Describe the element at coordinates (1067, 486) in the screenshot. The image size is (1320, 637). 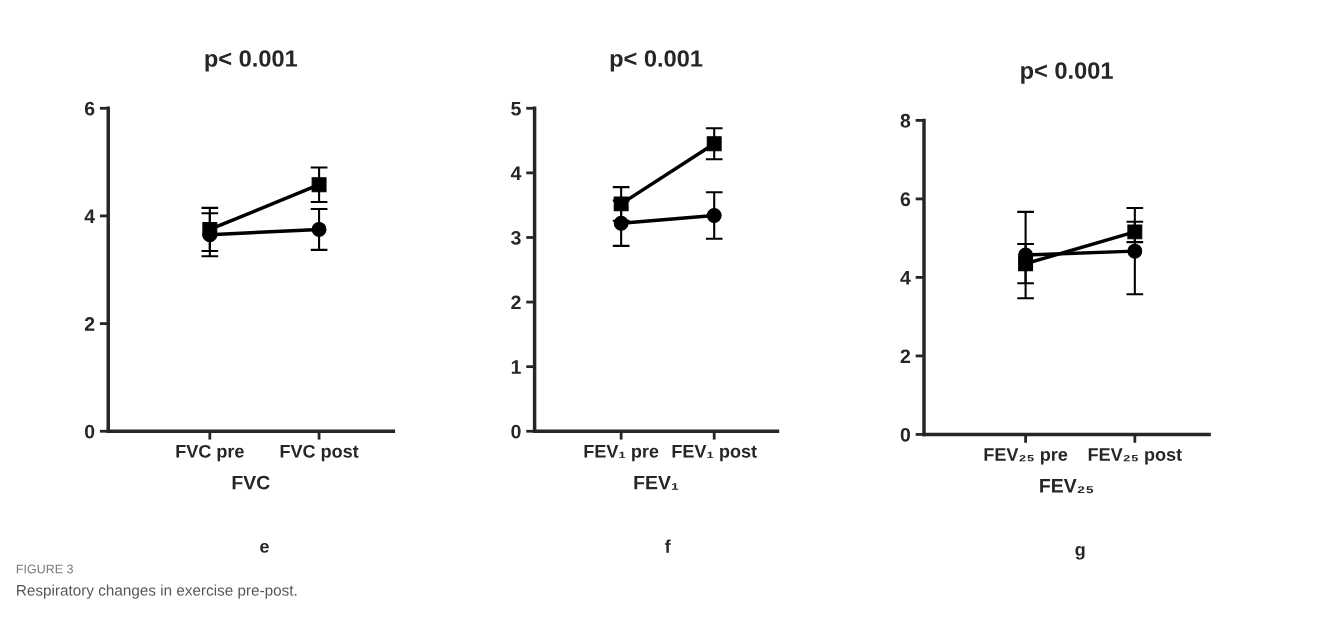
I see `x-axis-title: FEV₂₅` at that location.